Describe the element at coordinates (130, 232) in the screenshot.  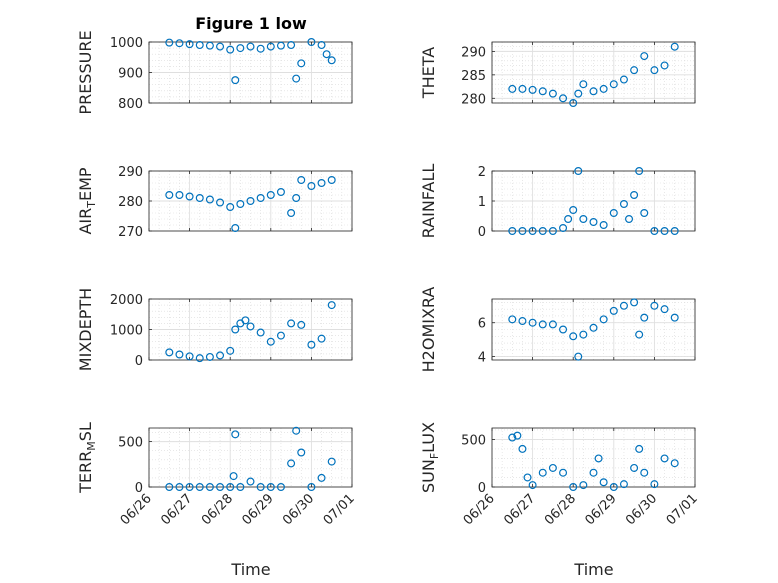
I see `y-tick-label: 270` at that location.